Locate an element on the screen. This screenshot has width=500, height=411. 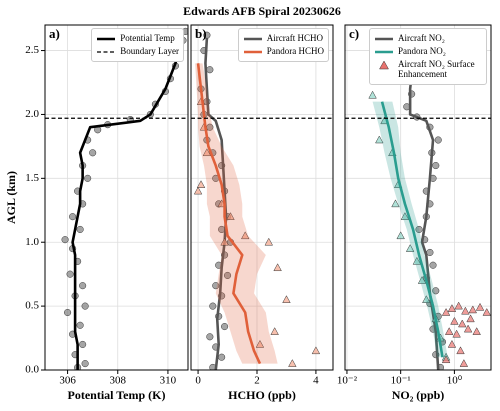
legend-entry: Potential Temp is located at coordinates (137, 38).